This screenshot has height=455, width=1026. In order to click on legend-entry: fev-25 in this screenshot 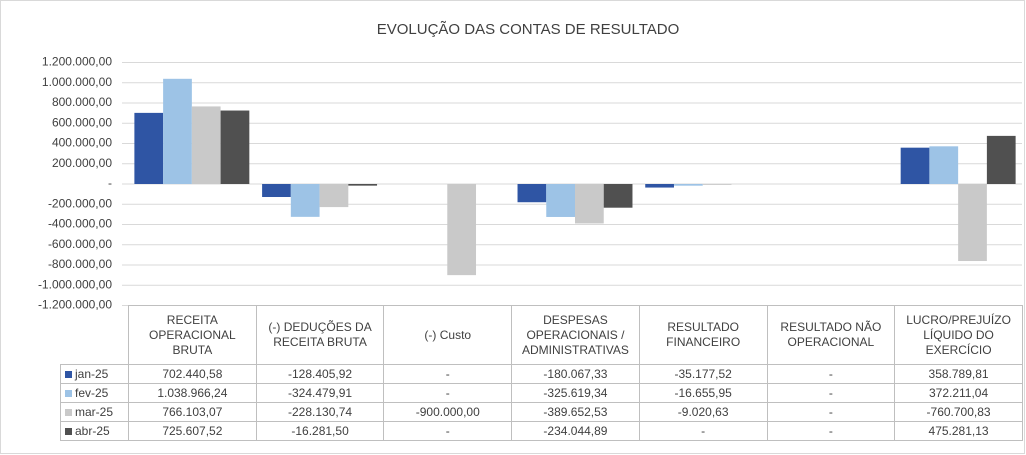, I will do `click(94, 393)`.